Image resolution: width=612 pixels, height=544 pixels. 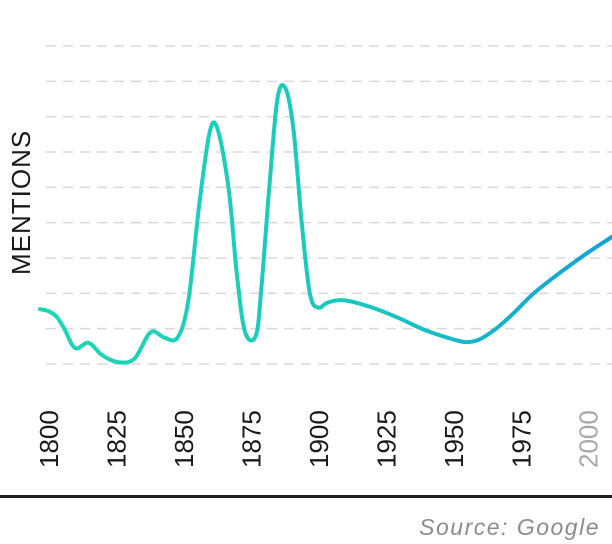 I want to click on x-tick-label: 1950, so click(x=454, y=439).